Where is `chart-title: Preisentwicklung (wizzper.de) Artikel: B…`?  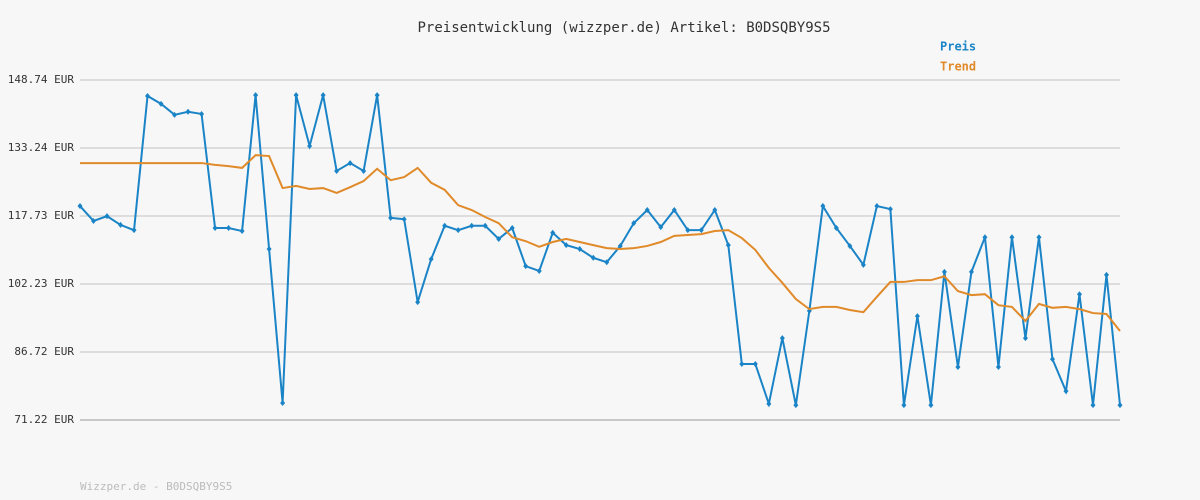
chart-title: Preisentwicklung (wizzper.de) Artikel: B… is located at coordinates (623, 28).